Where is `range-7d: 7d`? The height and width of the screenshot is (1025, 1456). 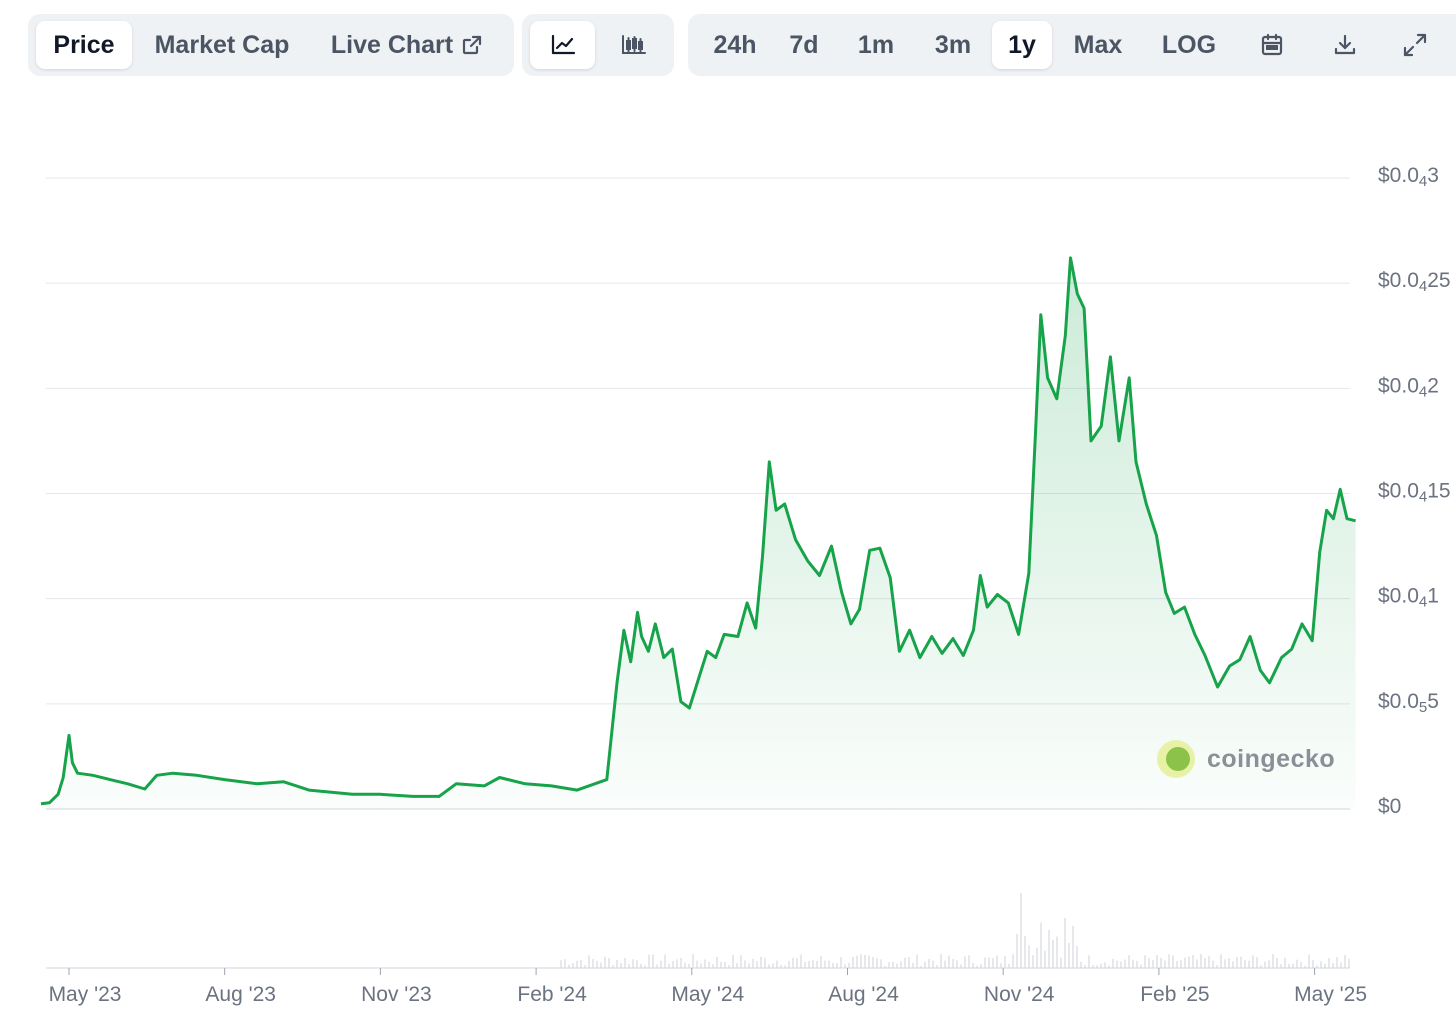 range-7d: 7d is located at coordinates (804, 45).